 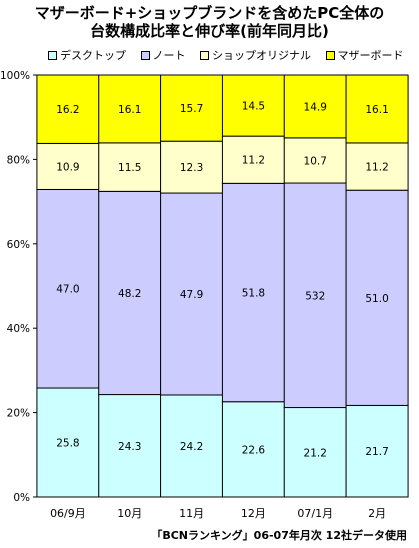 I want to click on data-label: 48.2, so click(x=129, y=294).